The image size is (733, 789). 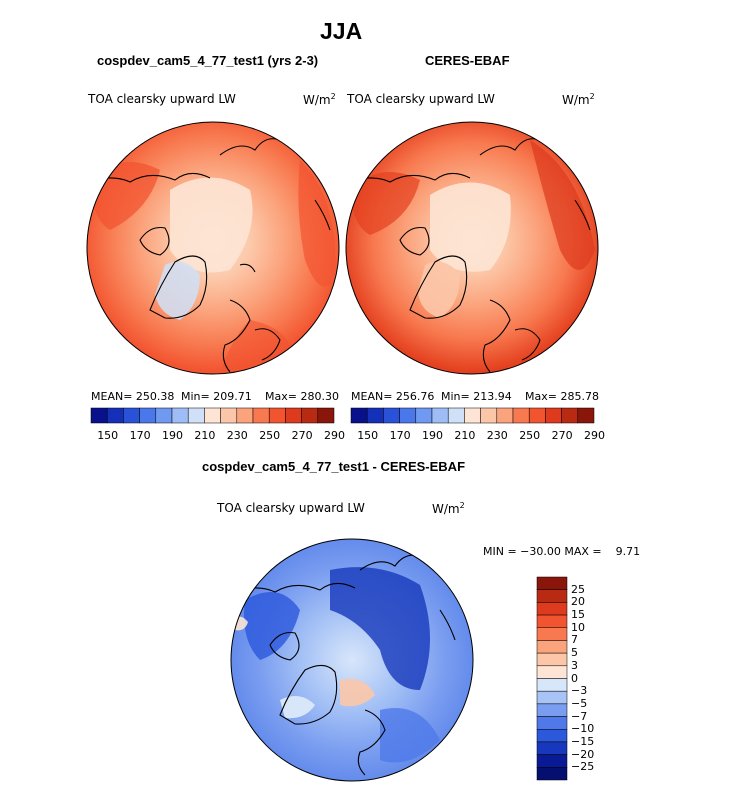 What do you see at coordinates (562, 551) in the screenshot?
I see `diff-panel-stats: MIN = −30.00 MAX = 9.71` at bounding box center [562, 551].